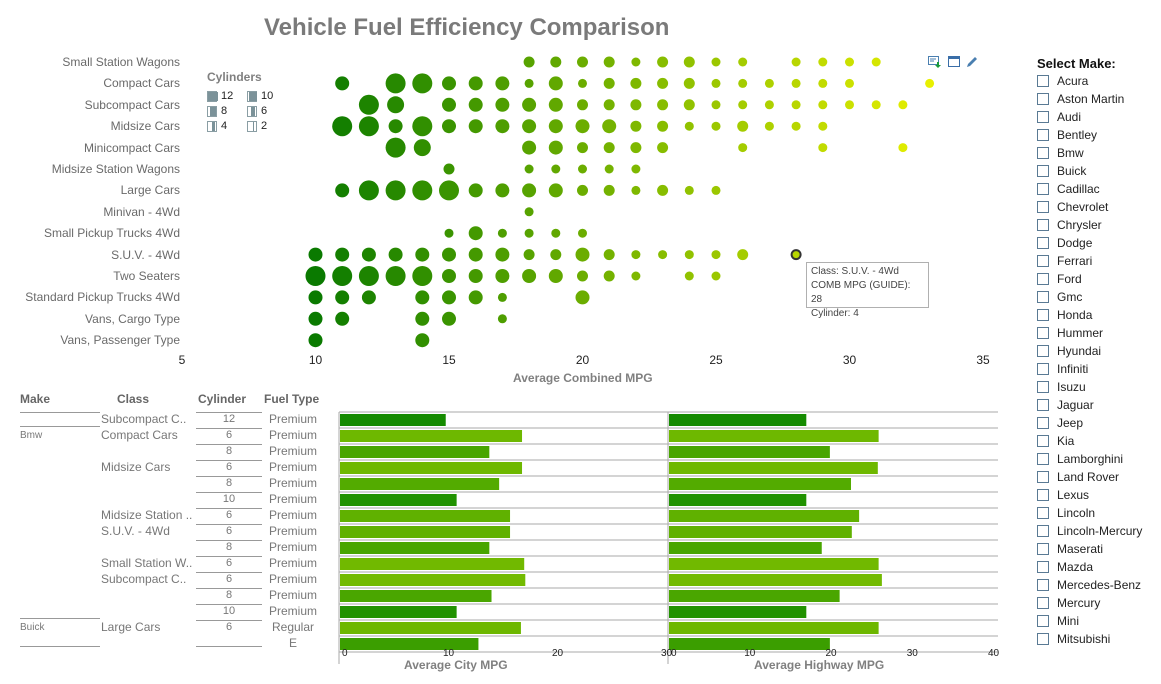 The image size is (1161, 684). Describe the element at coordinates (1089, 585) in the screenshot. I see `make-checkbox-mercedes-benz: Mercedes-Benz` at that location.